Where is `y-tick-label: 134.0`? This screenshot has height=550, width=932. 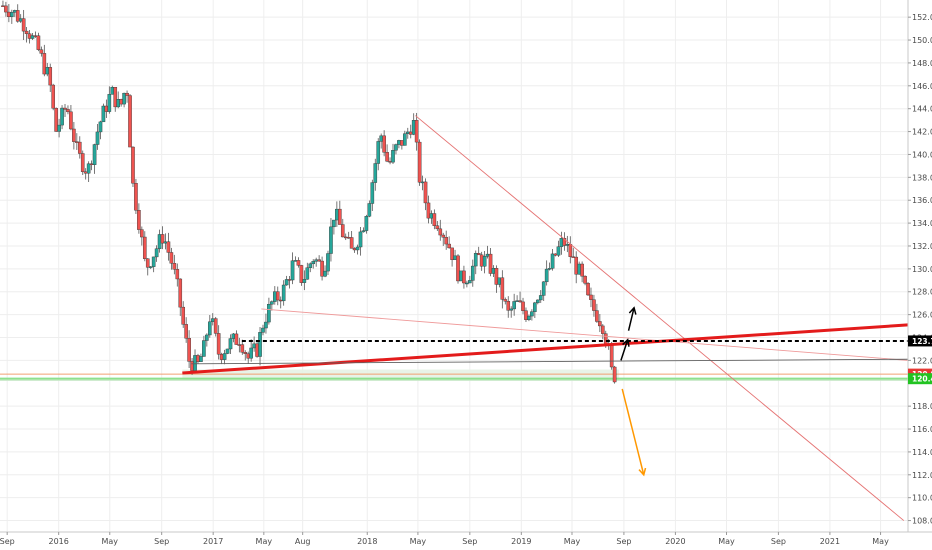
y-tick-label: 134.0 is located at coordinates (922, 223).